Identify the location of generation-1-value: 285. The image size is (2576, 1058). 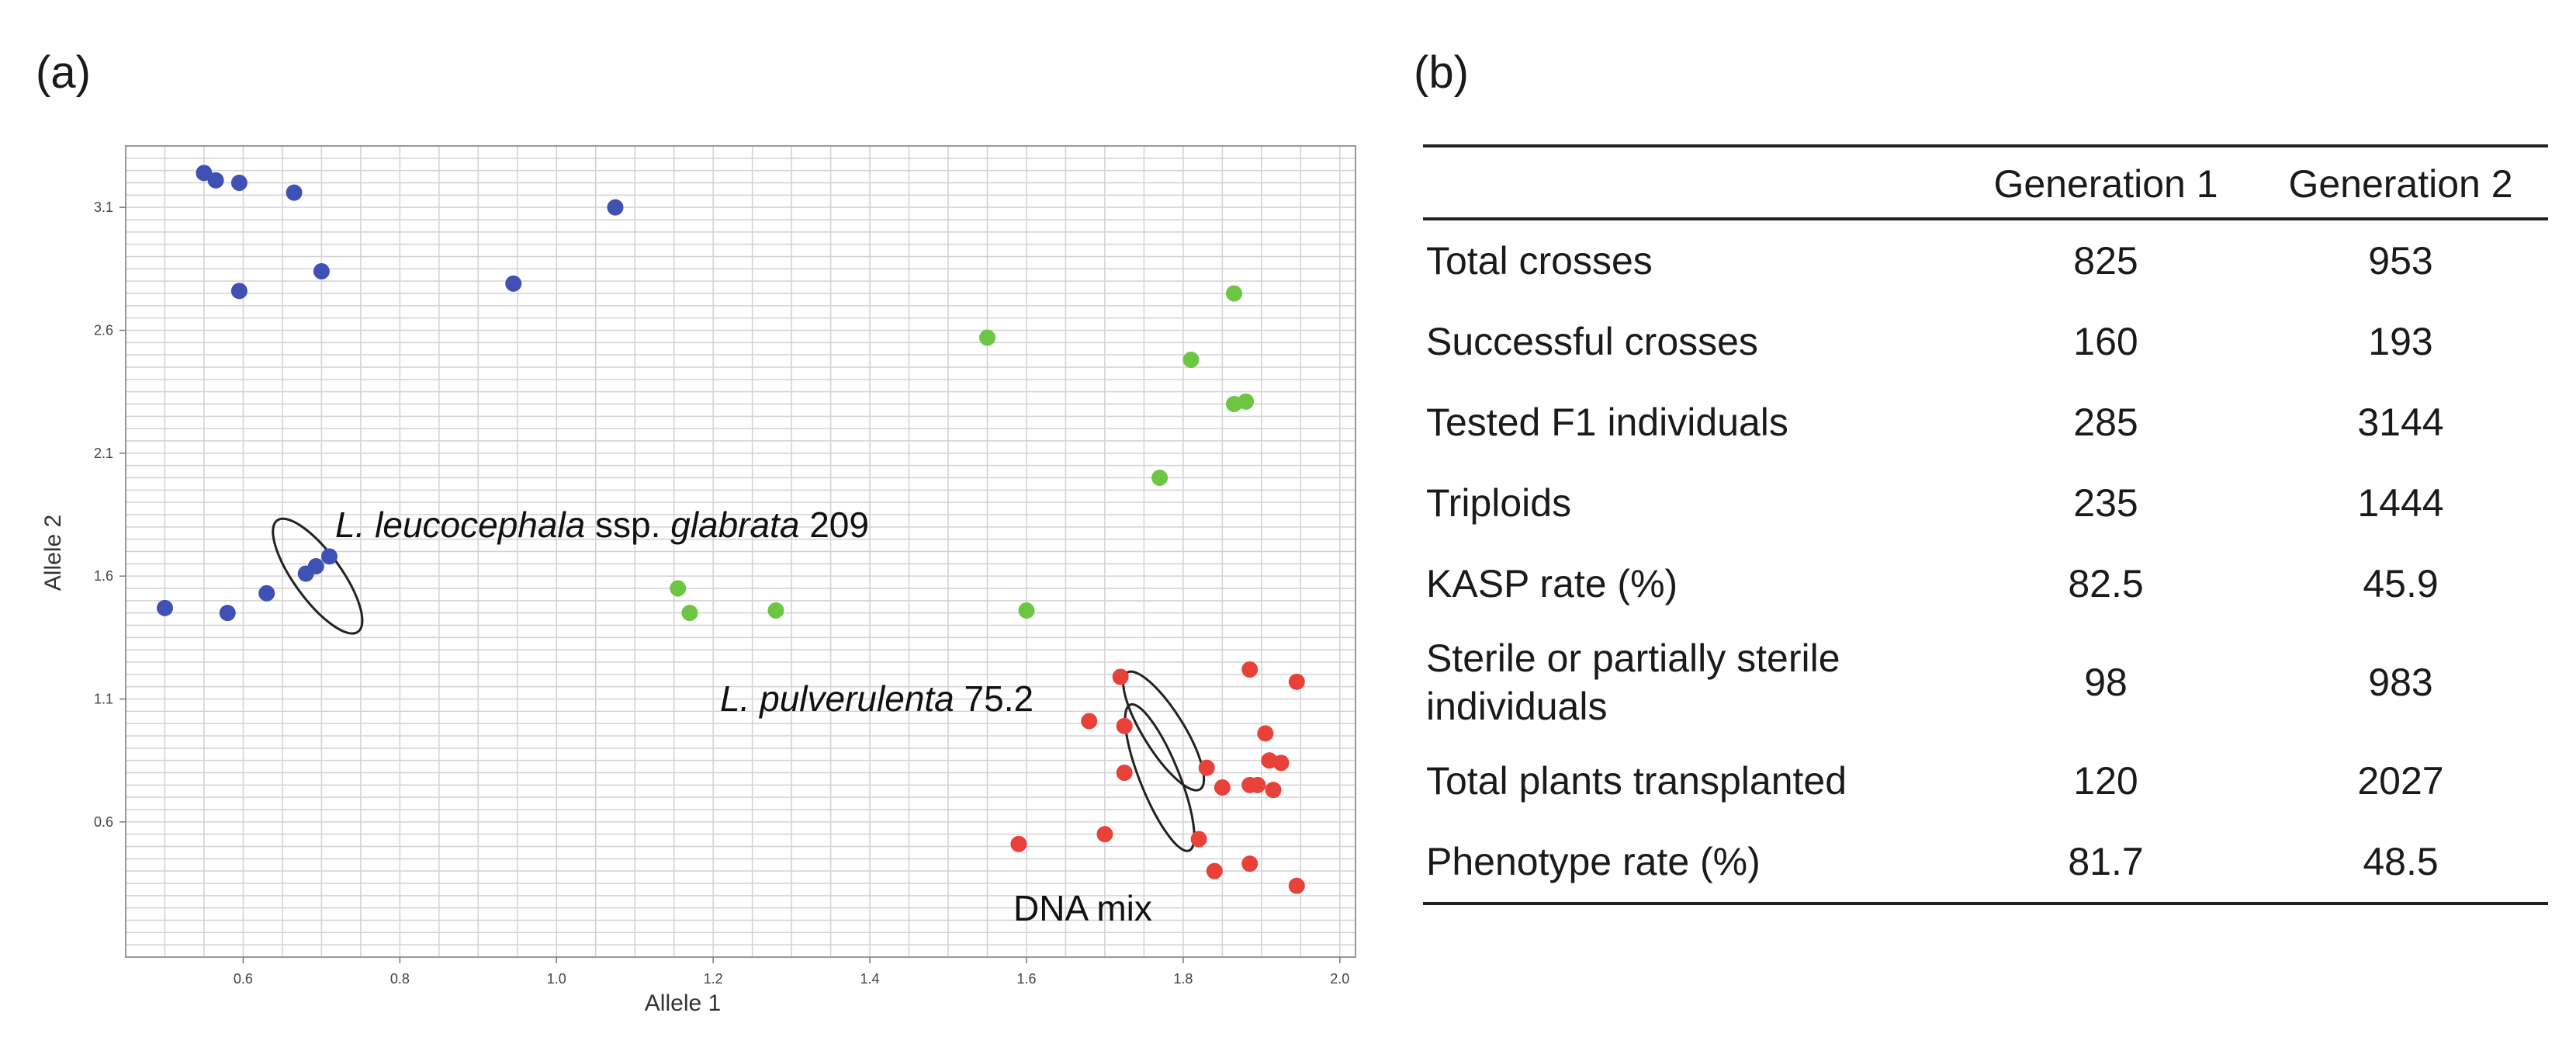
(2105, 422).